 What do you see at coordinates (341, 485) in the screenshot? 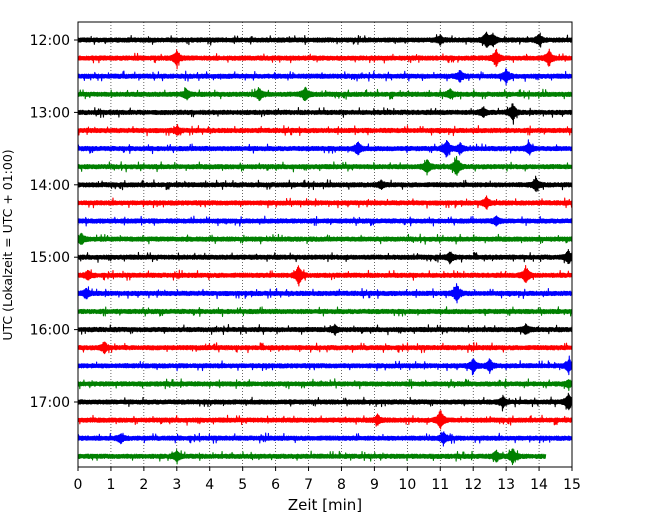
I see `x-tick-label-8: 8` at bounding box center [341, 485].